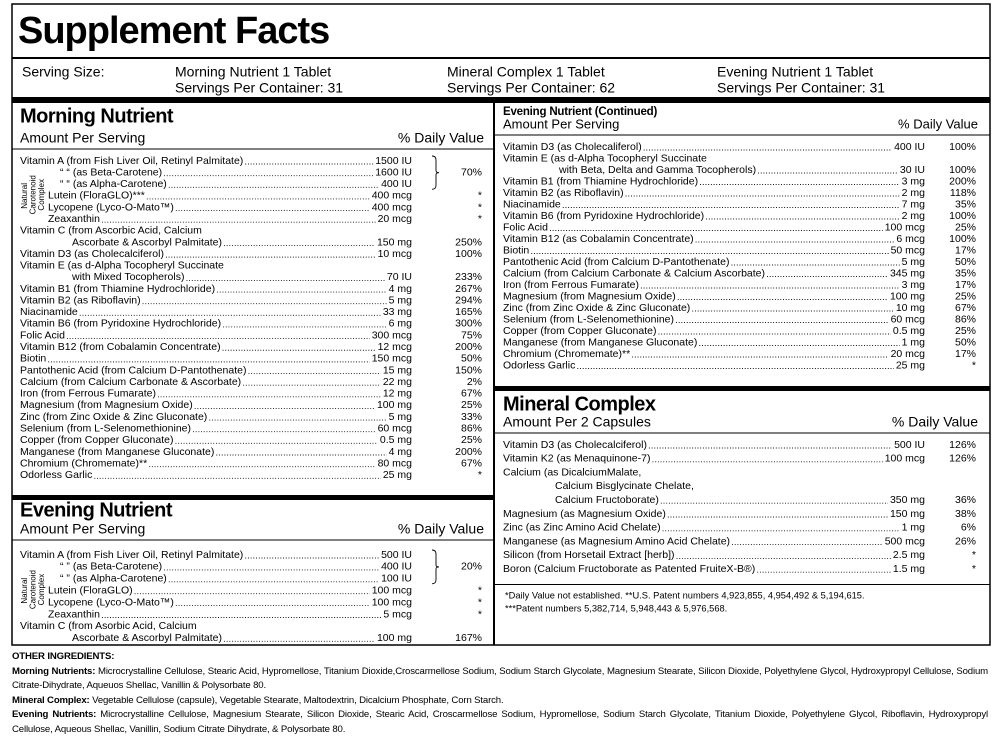  I want to click on nutrient-name: “ ” (as Beta-Carotene), so click(111, 567).